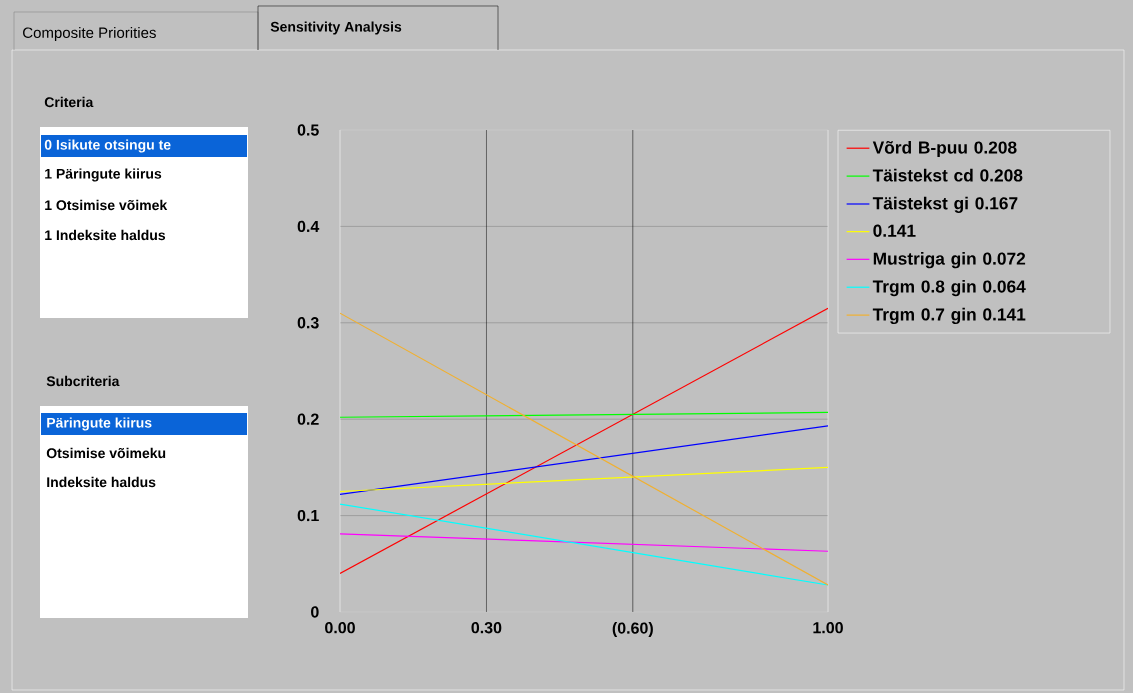 The height and width of the screenshot is (693, 1133). What do you see at coordinates (89, 34) in the screenshot?
I see `text: Composite Priorities` at bounding box center [89, 34].